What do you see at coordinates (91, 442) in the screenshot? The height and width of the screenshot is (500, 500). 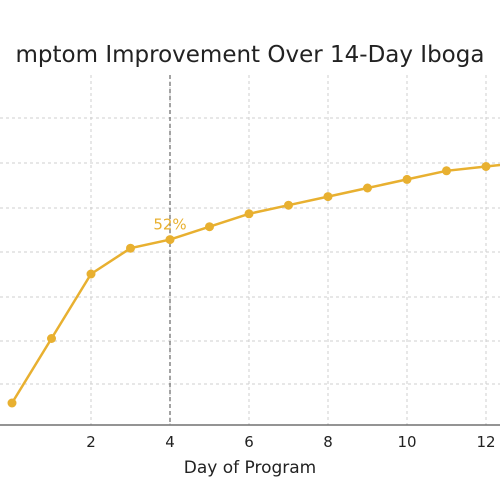 I see `x-tick-label: 2` at bounding box center [91, 442].